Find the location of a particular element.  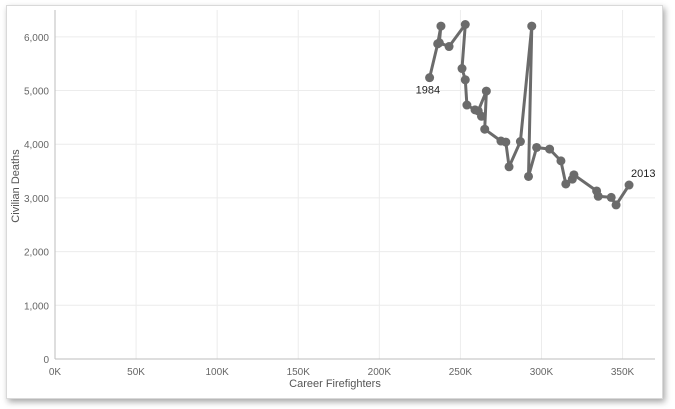

year-annotation: 2013 is located at coordinates (643, 174).